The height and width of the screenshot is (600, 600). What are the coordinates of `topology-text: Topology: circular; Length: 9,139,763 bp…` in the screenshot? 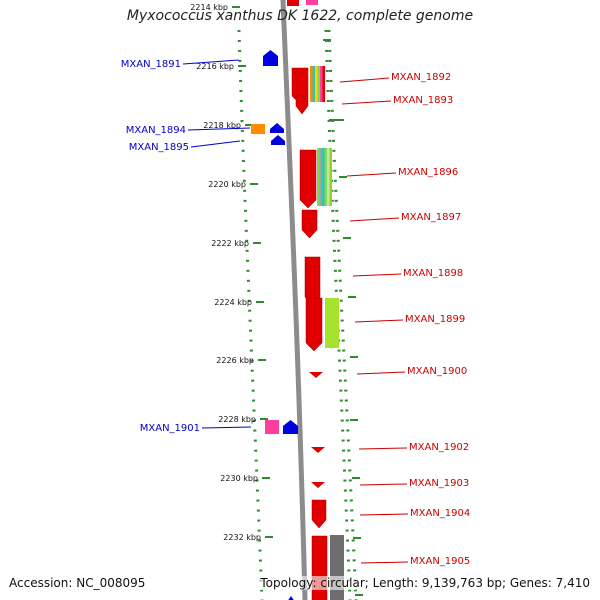 It's located at (425, 583).